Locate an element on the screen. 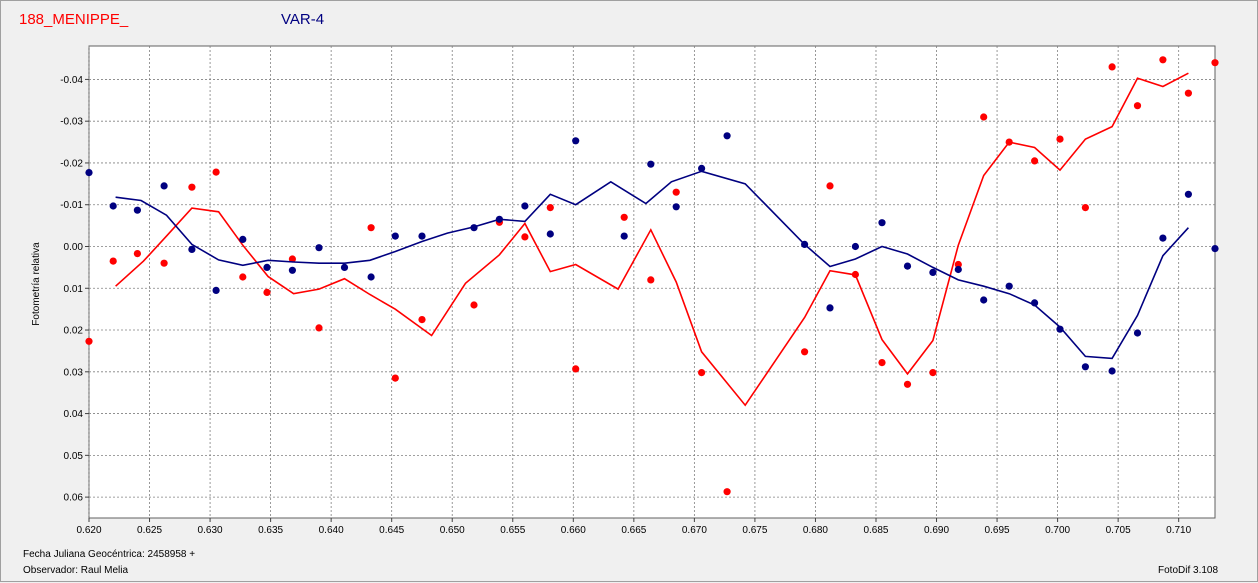 The image size is (1258, 583). x-tick-label: 0.625 is located at coordinates (149, 530).